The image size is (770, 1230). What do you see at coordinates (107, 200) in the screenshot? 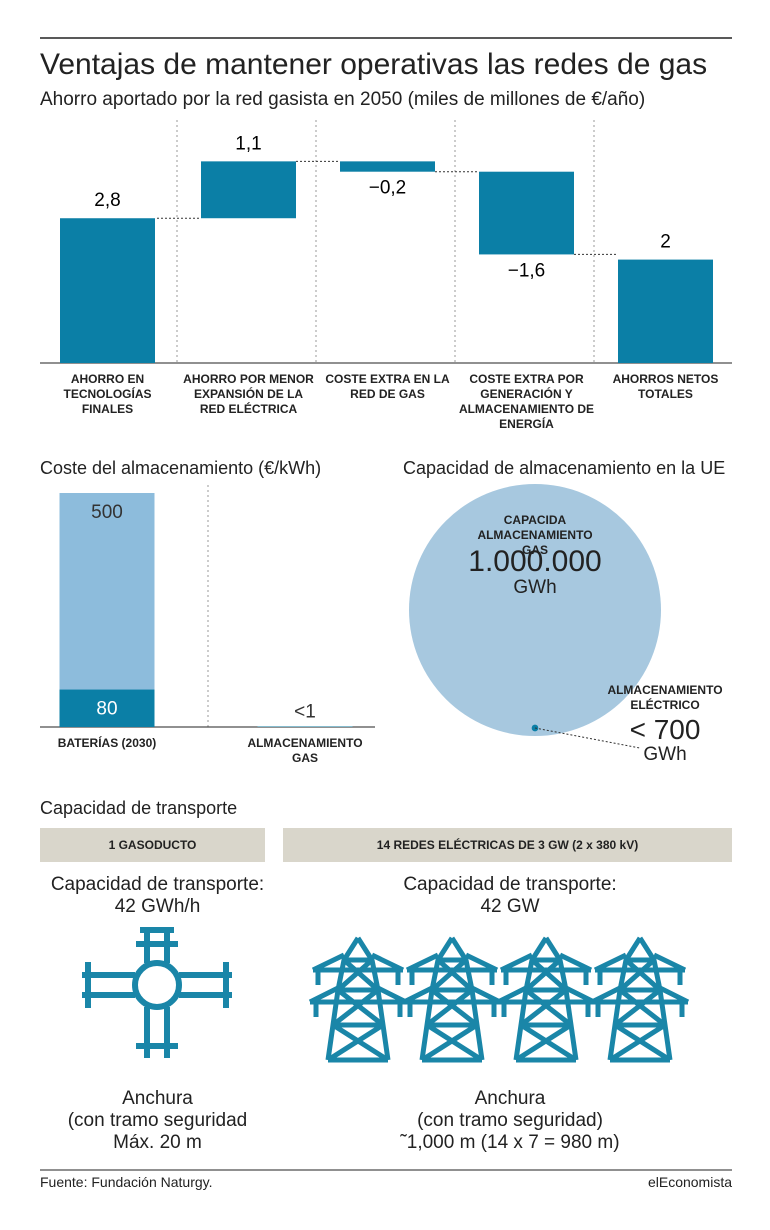
I see `value-label: 2,8` at bounding box center [107, 200].